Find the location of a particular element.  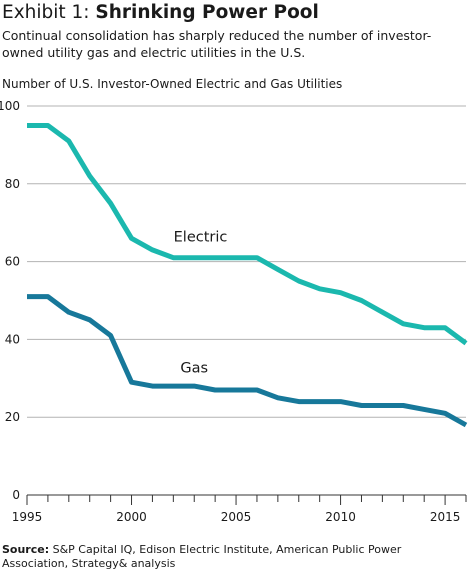

y-tick-label: 60 is located at coordinates (12, 262).